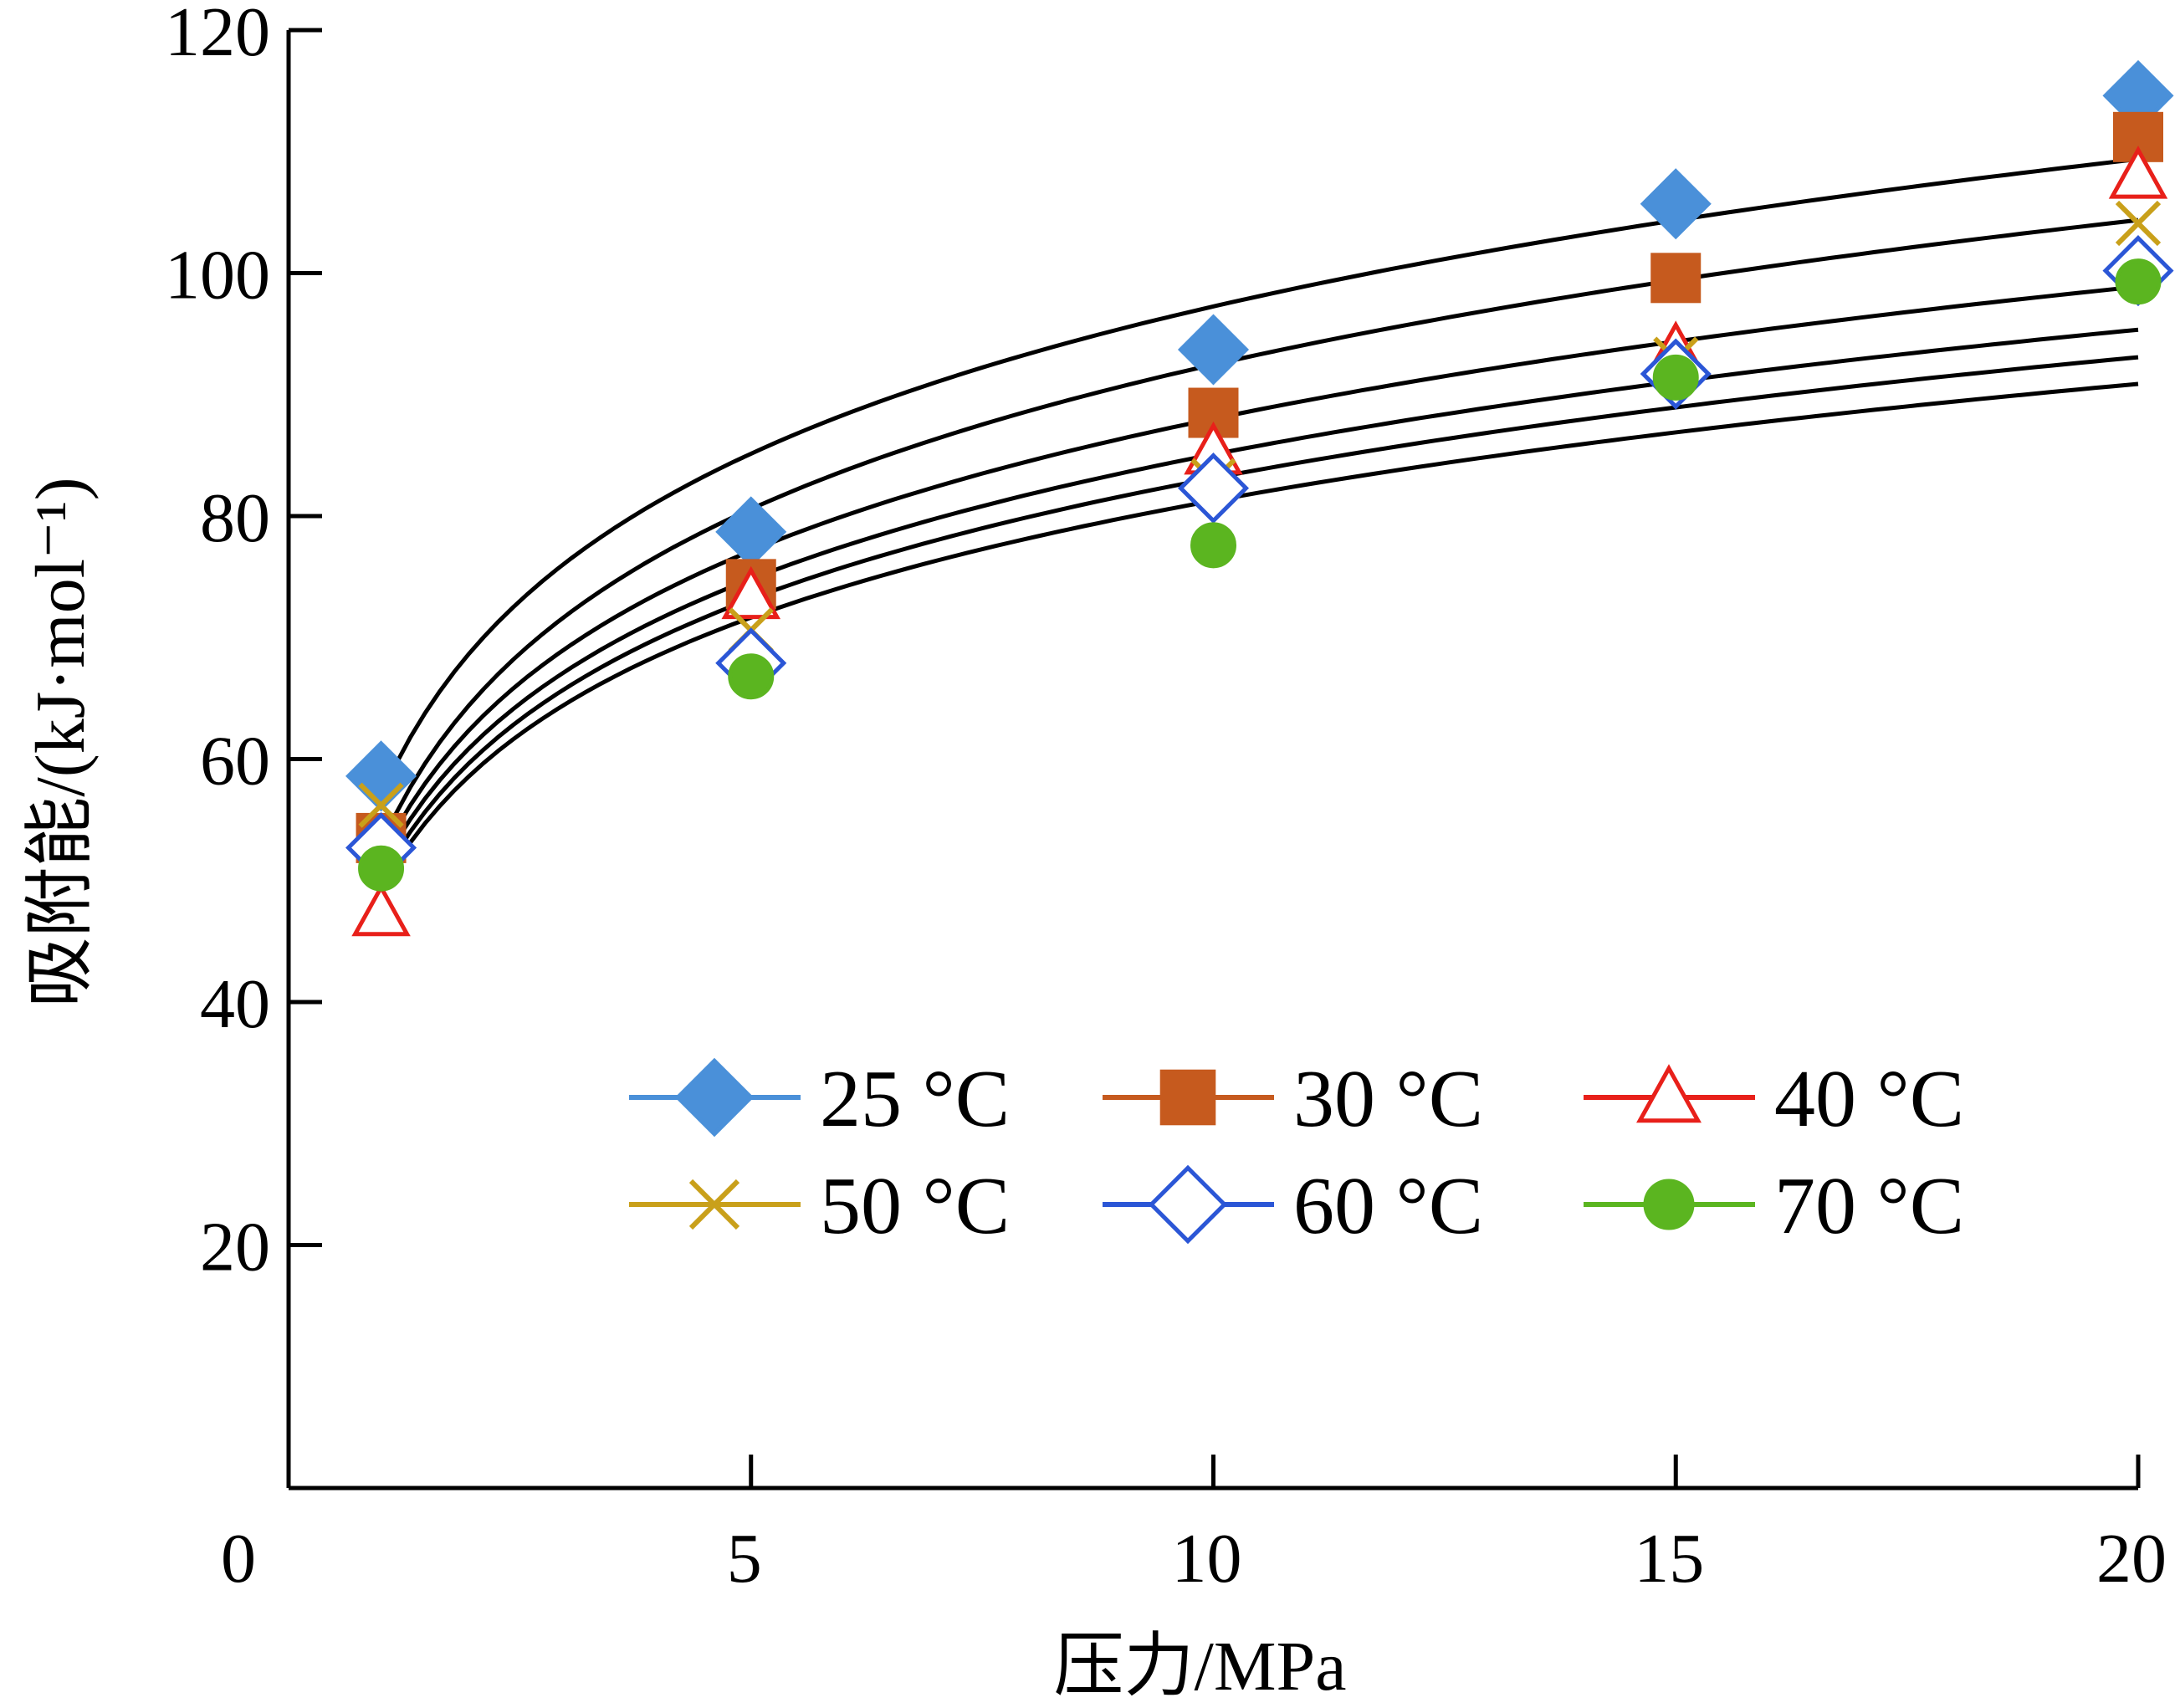  I want to click on y-axis-title: 吸附能/(kJ·mol⁻¹), so click(61, 742).